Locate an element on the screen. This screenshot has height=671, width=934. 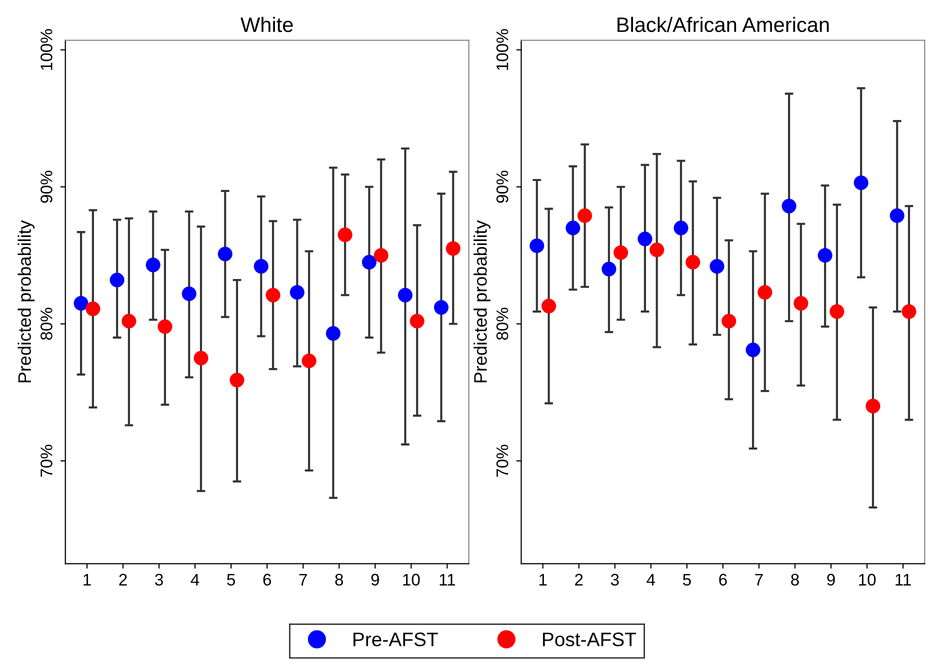
legend-label: Post-AFST is located at coordinates (589, 639).